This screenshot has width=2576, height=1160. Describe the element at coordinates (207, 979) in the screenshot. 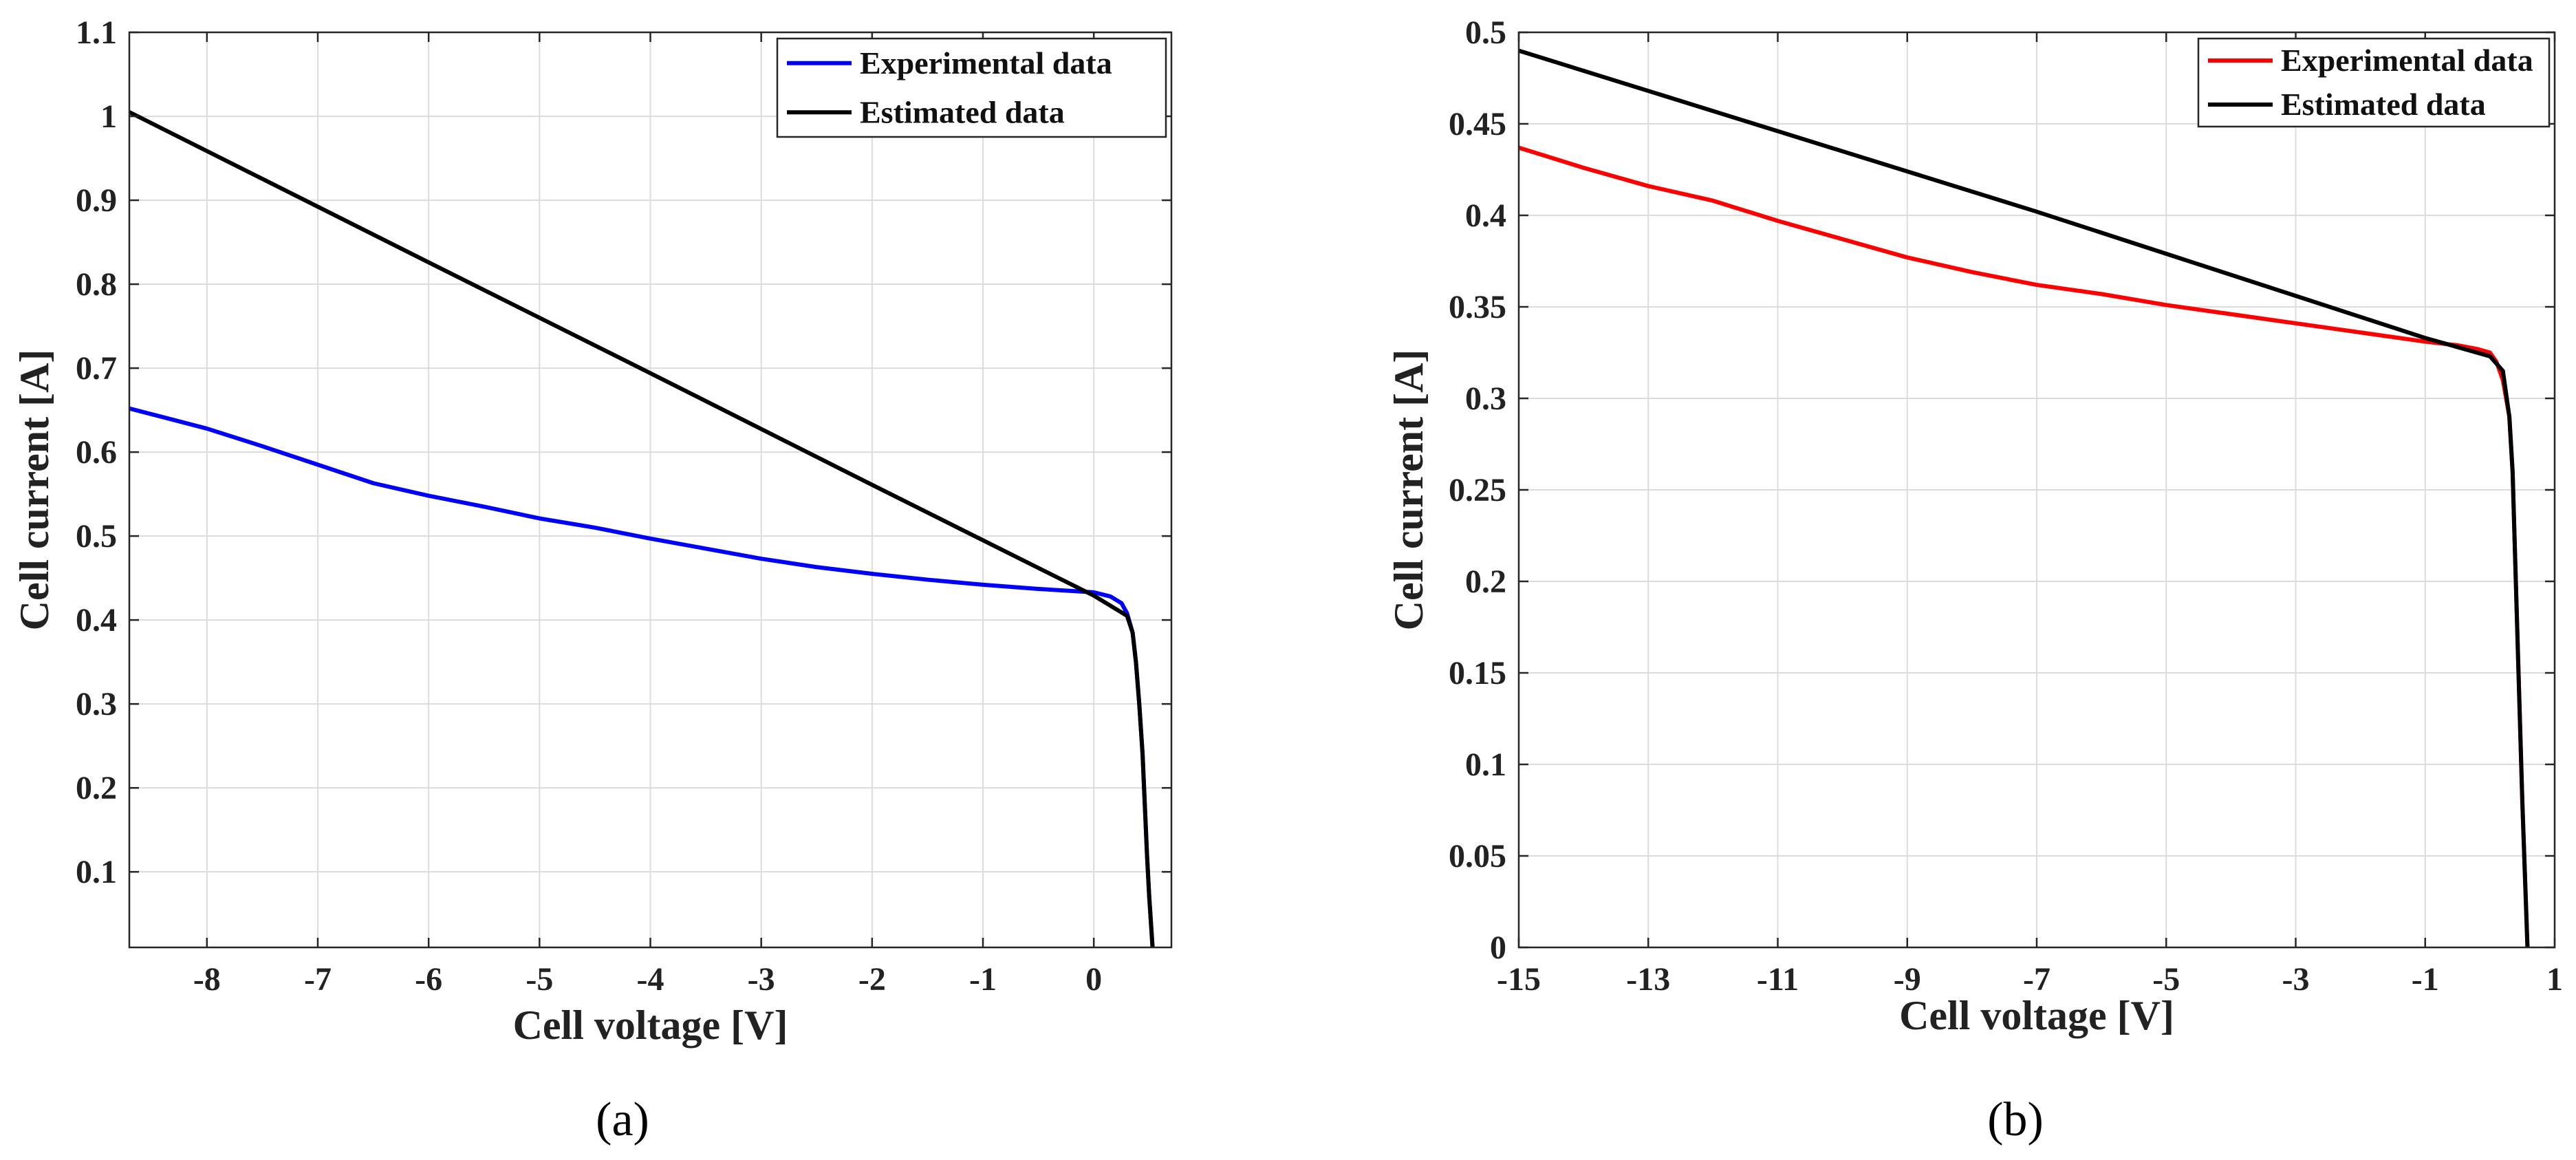

I see `x-tick-label: -8` at that location.